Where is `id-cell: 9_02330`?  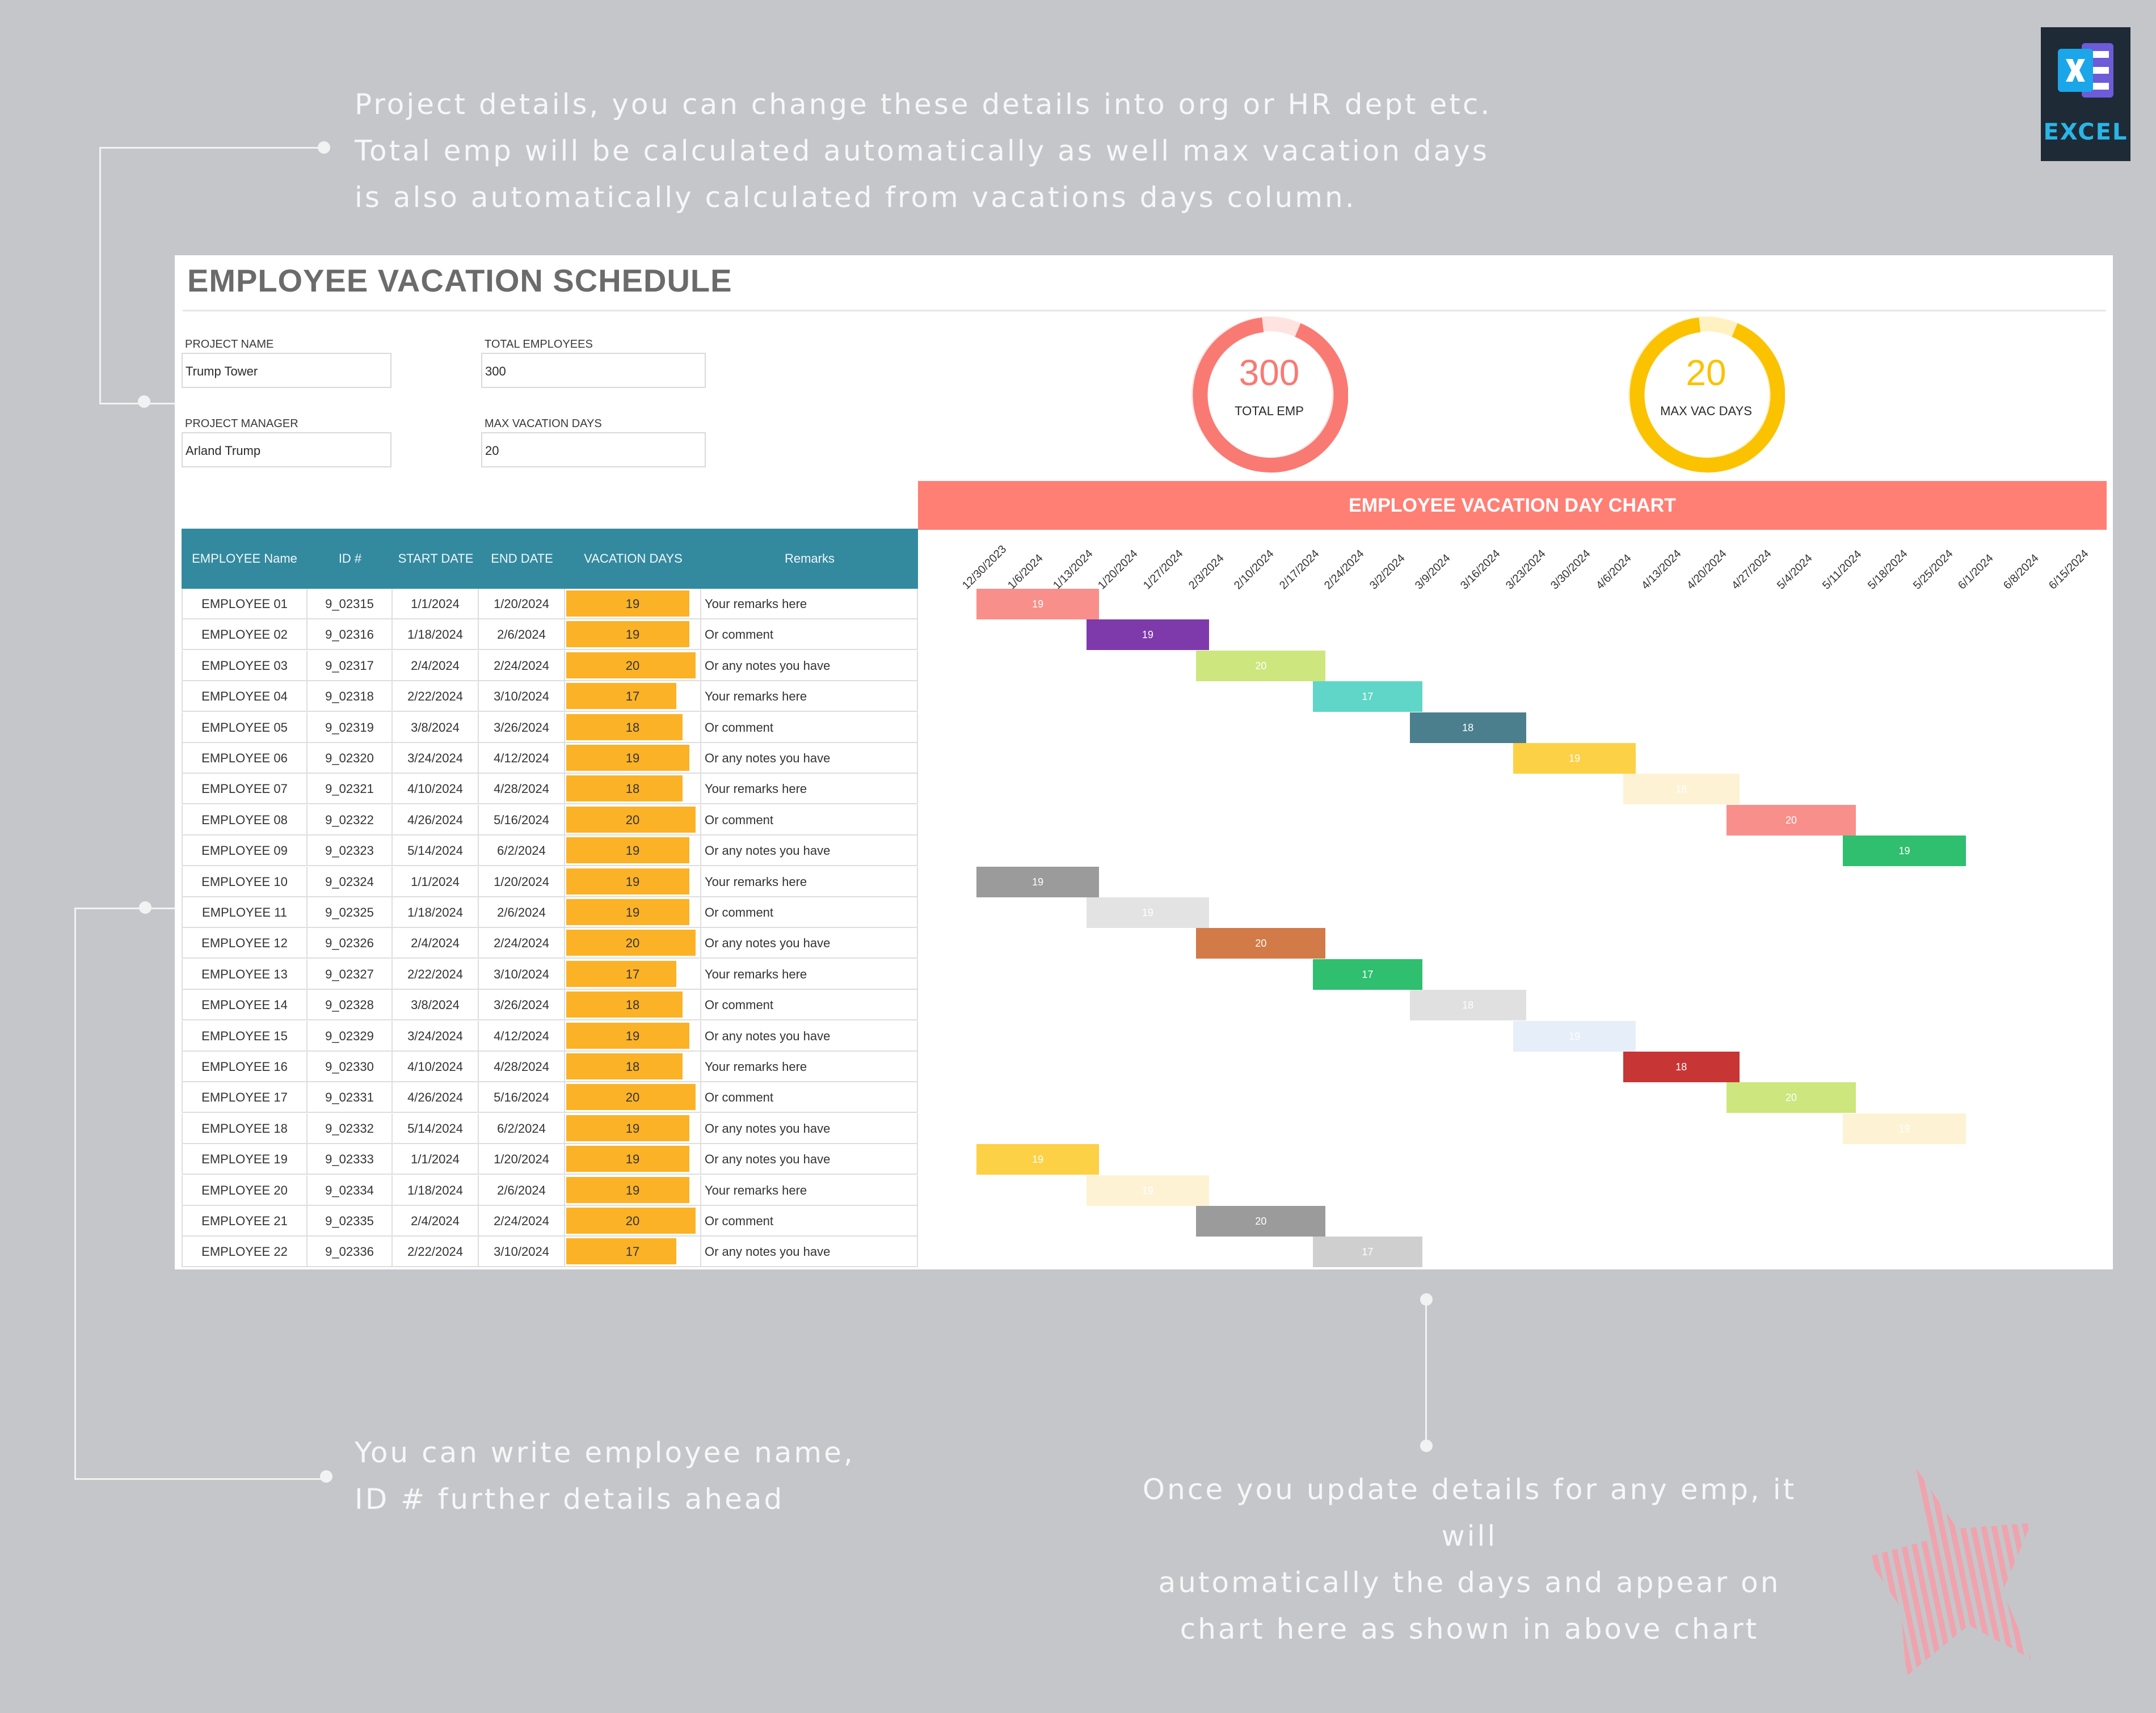
id-cell: 9_02330 is located at coordinates (351, 1067).